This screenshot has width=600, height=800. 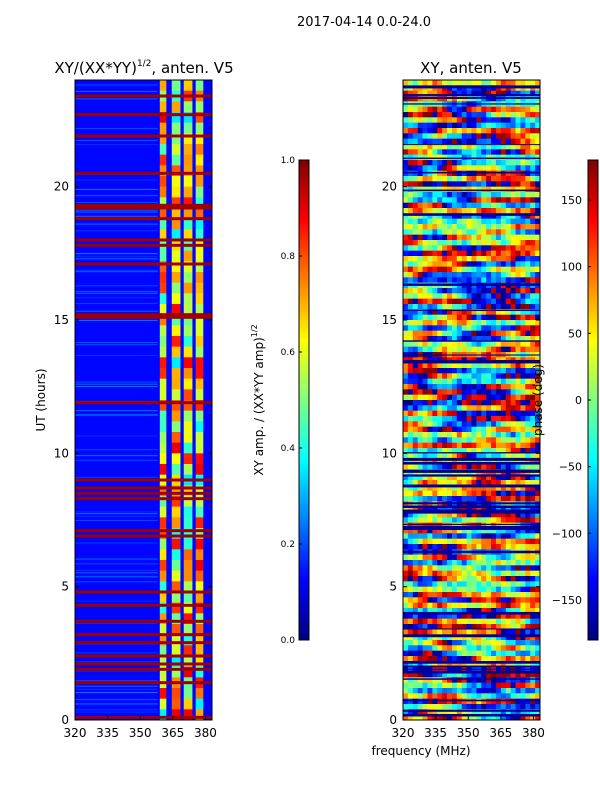 I want to click on right-ytick-label: 20, so click(x=389, y=187).